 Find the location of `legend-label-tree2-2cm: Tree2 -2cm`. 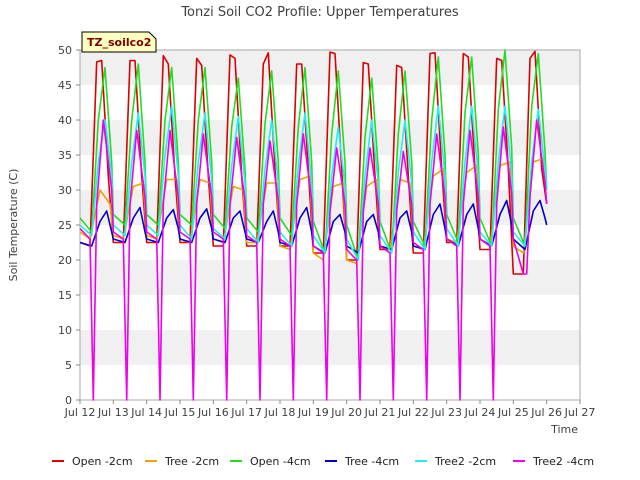

legend-label-tree2-2cm: Tree2 -2cm is located at coordinates (465, 461).